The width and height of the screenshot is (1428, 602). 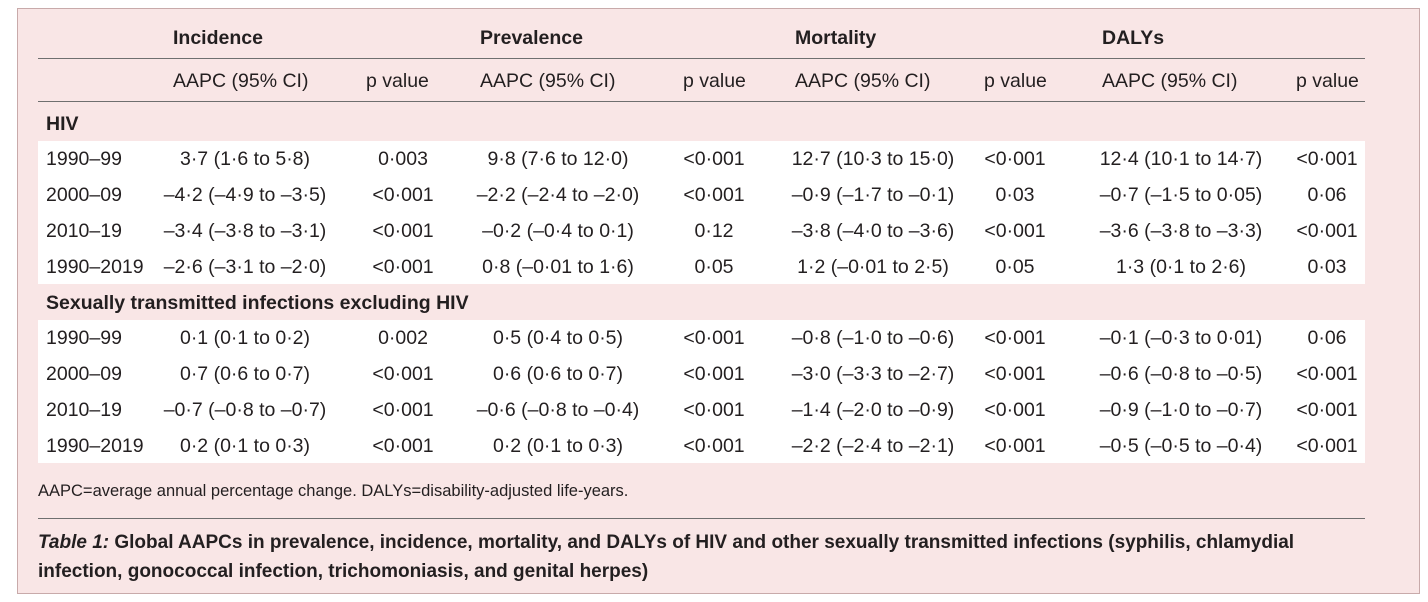 What do you see at coordinates (1181, 195) in the screenshot?
I see `aapc-cell: –0·7 (–1·5 to 0·05)` at bounding box center [1181, 195].